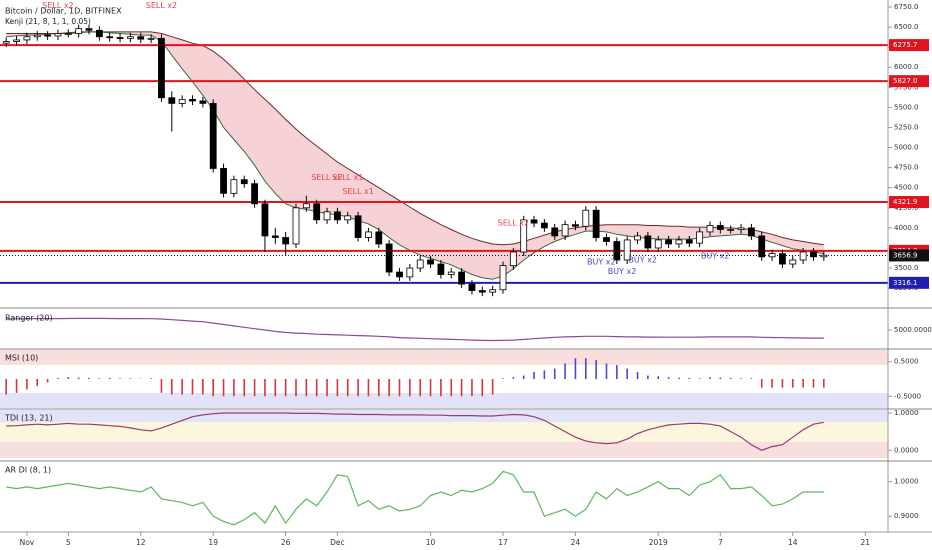 Image resolution: width=932 pixels, height=550 pixels. What do you see at coordinates (906, 188) in the screenshot?
I see `y-tick-label: 4500.0` at bounding box center [906, 188].